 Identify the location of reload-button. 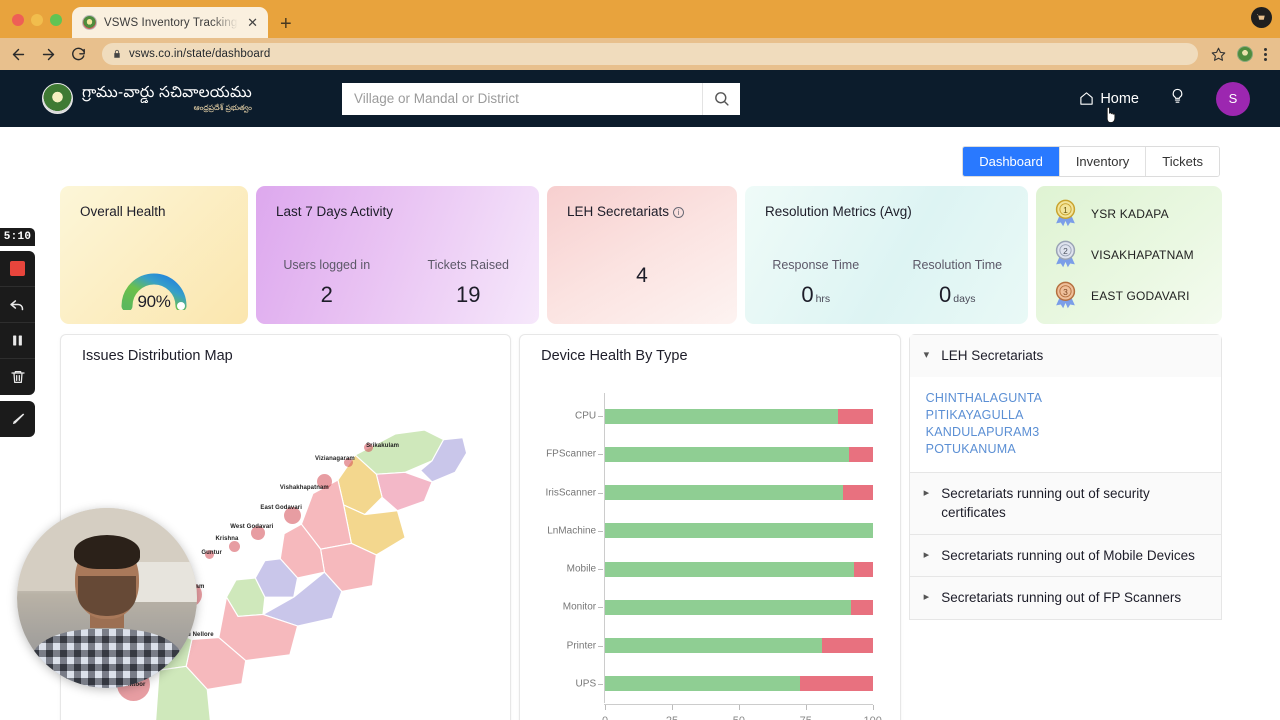
(78, 54).